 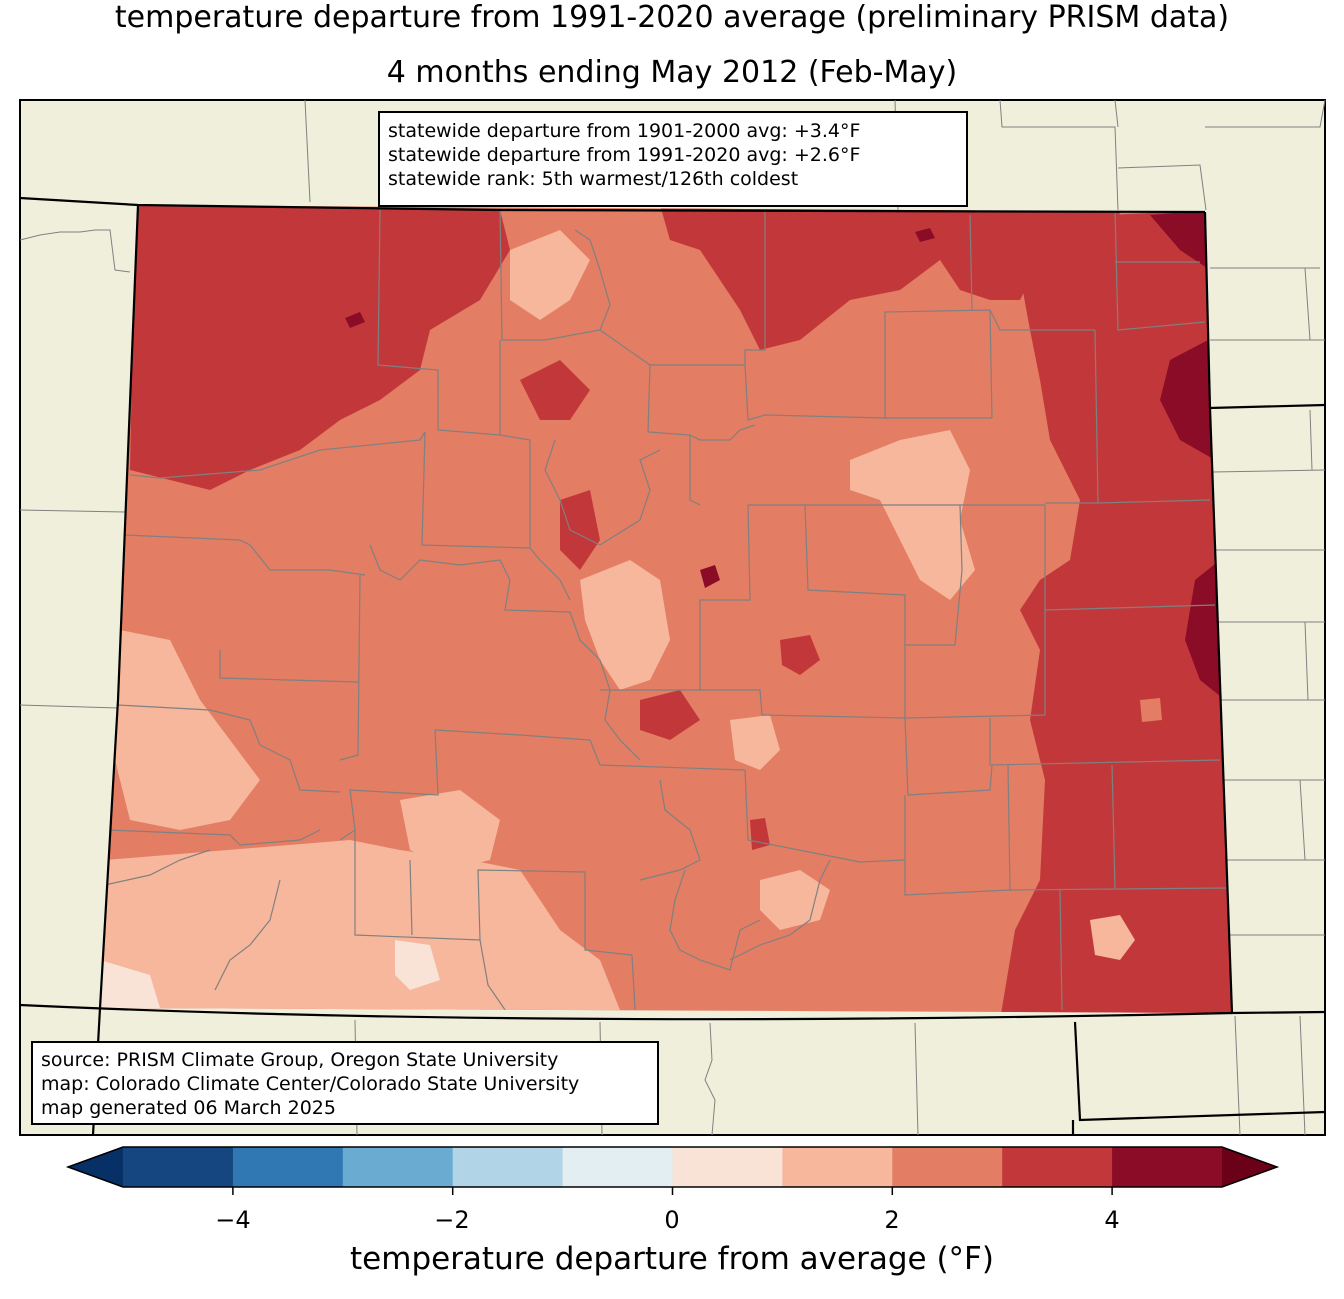 I want to click on map-title-line2: 4 months ending May 2012 (Feb-May), so click(x=672, y=72).